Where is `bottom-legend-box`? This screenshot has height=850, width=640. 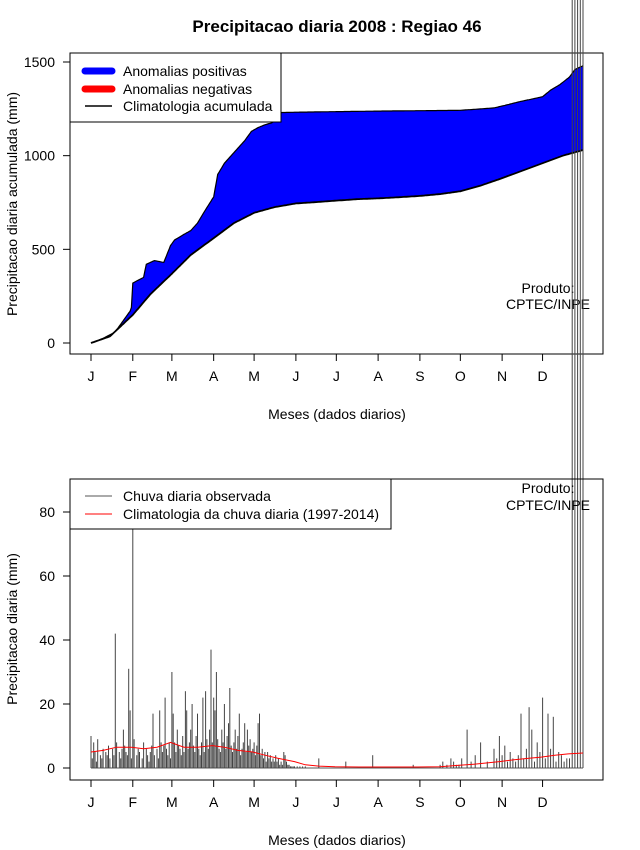 bottom-legend-box is located at coordinates (230, 504).